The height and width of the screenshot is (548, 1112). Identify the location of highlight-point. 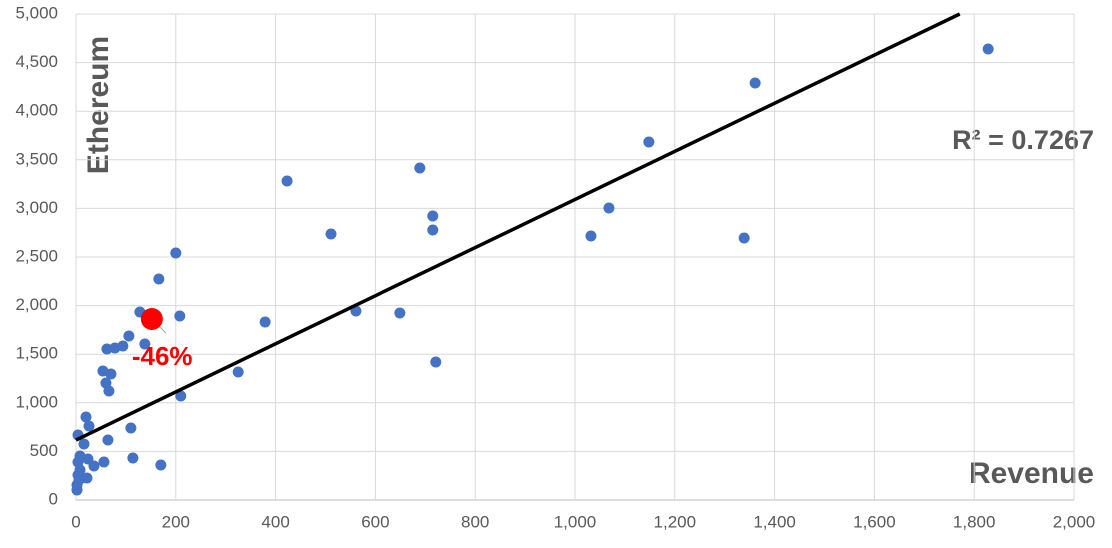
(151, 319).